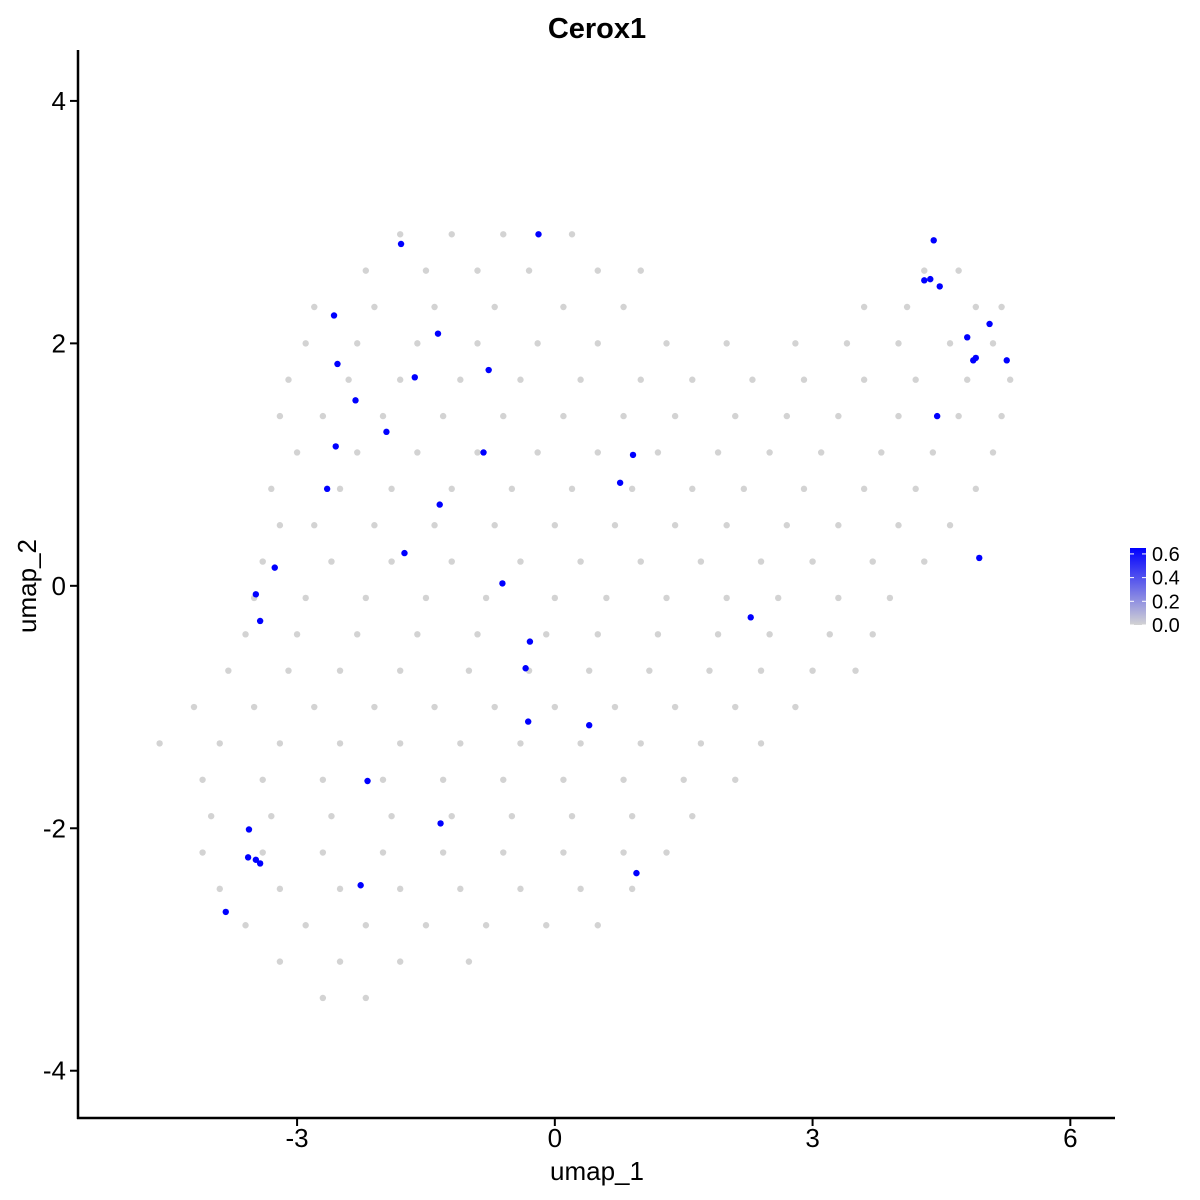 Image resolution: width=1200 pixels, height=1200 pixels. Describe the element at coordinates (1166, 602) in the screenshot. I see `colorbar-tick-label: 0.2` at that location.